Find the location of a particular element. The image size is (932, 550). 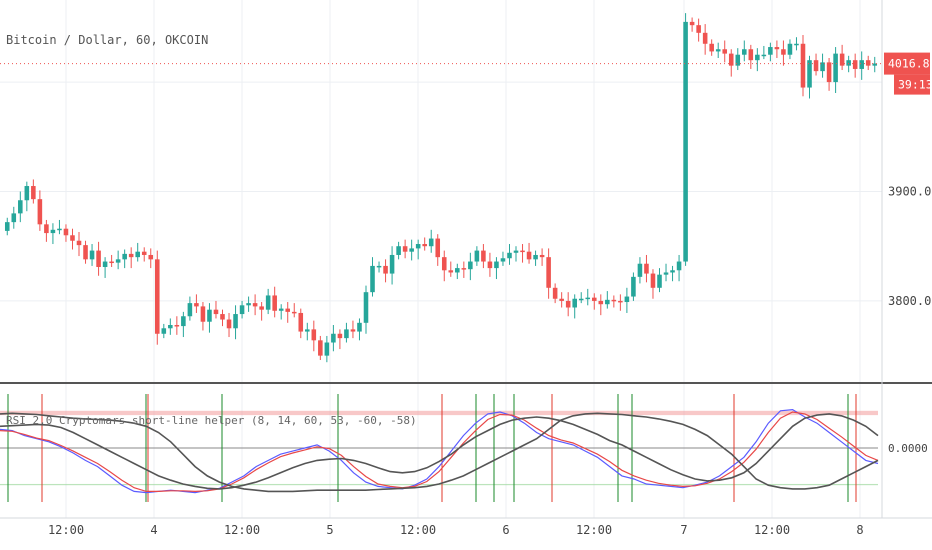

indicator-series-line is located at coordinates (439, 452).